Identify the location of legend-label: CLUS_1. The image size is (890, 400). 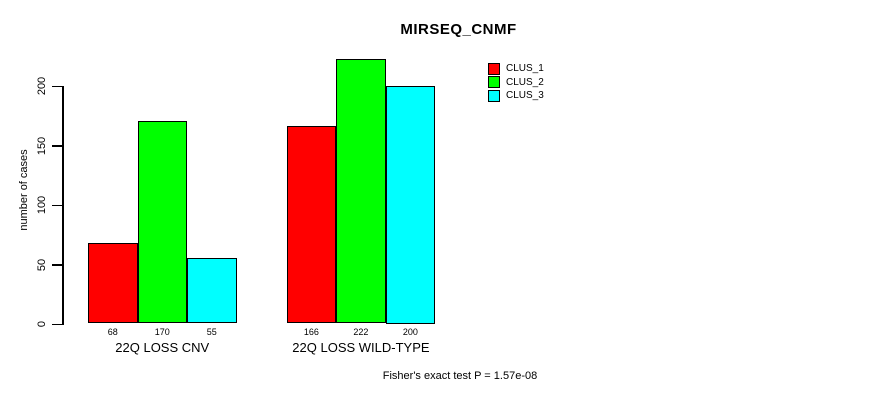
(525, 68).